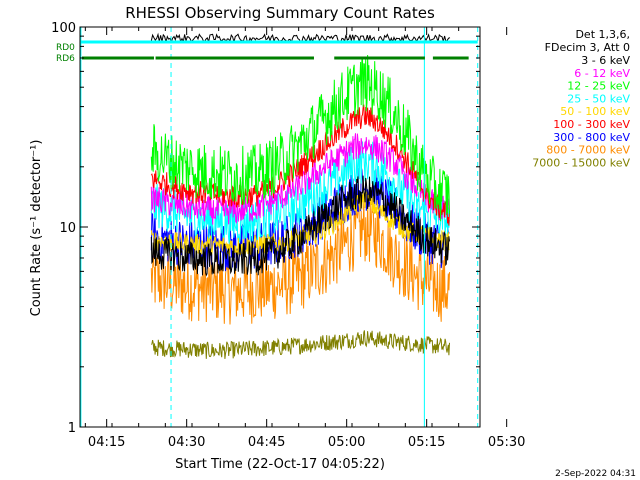 This screenshot has width=640, height=480. I want to click on y-tick-label: 100, so click(63, 28).